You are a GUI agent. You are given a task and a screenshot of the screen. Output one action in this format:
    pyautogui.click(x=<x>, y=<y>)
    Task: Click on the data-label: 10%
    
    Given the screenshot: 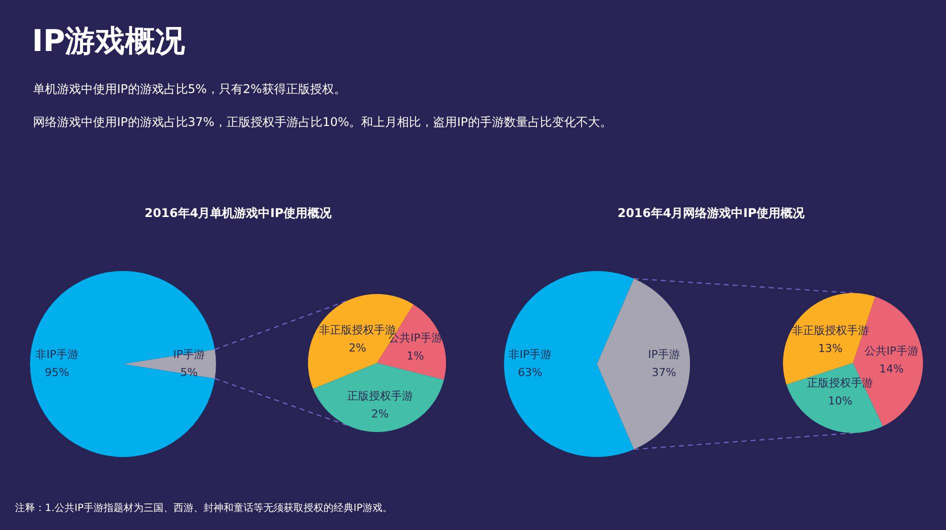 What is the action you would take?
    pyautogui.click(x=840, y=401)
    